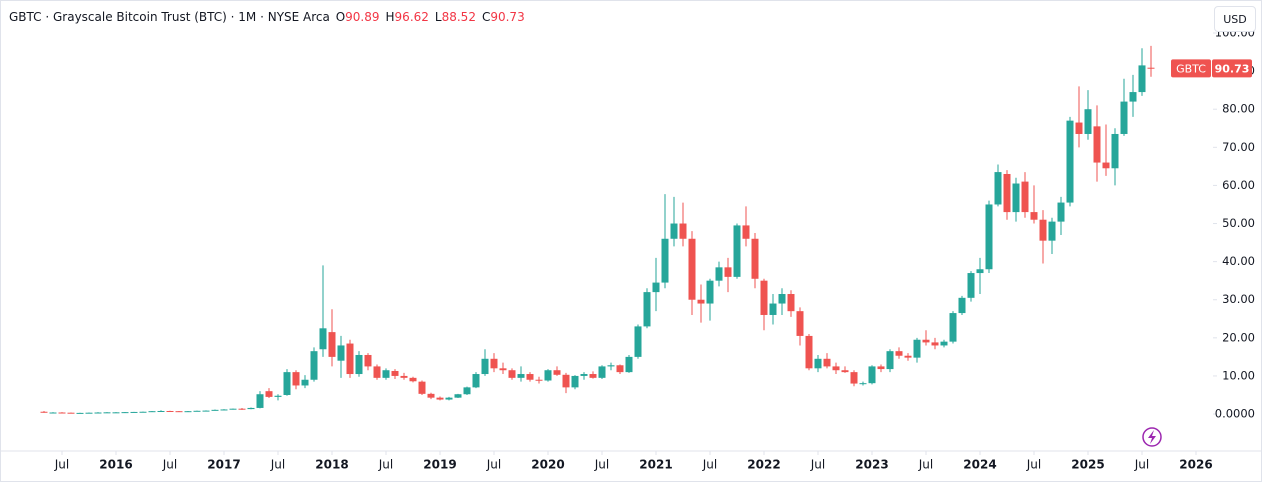  I want to click on price-tag-bg, so click(1232, 68).